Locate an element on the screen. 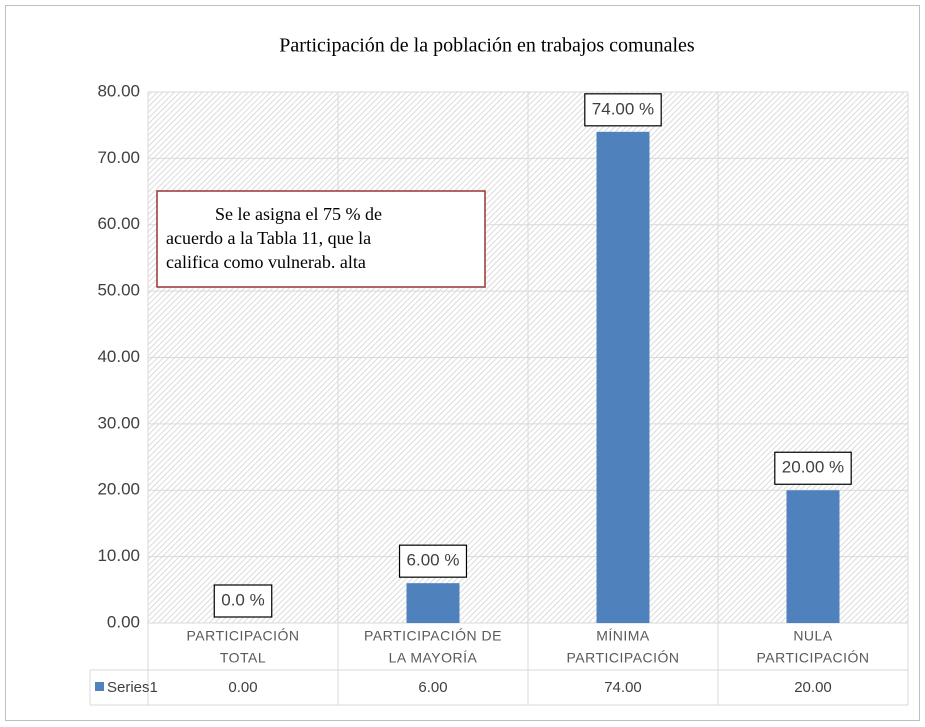 Image resolution: width=925 pixels, height=727 pixels. legend-label: Series1 is located at coordinates (132, 687).